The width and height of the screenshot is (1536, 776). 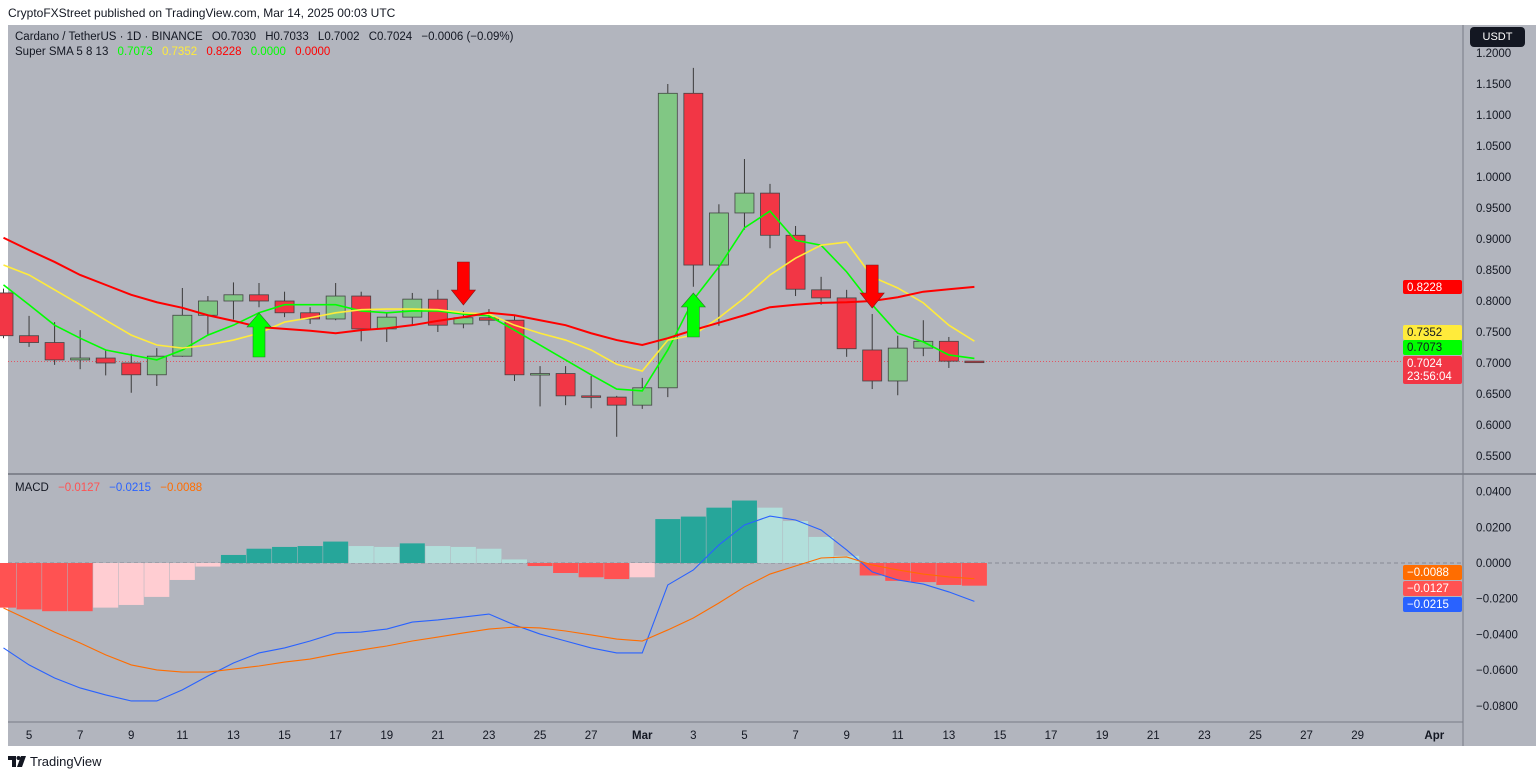 I want to click on sma13-price-label-text: 0.8228, so click(x=1424, y=288).